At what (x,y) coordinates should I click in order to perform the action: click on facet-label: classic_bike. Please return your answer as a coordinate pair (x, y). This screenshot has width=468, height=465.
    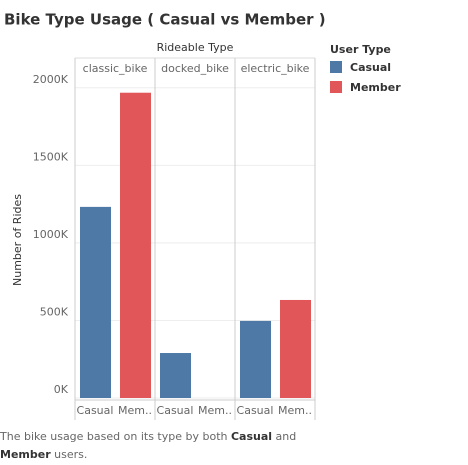
    Looking at the image, I should click on (115, 68).